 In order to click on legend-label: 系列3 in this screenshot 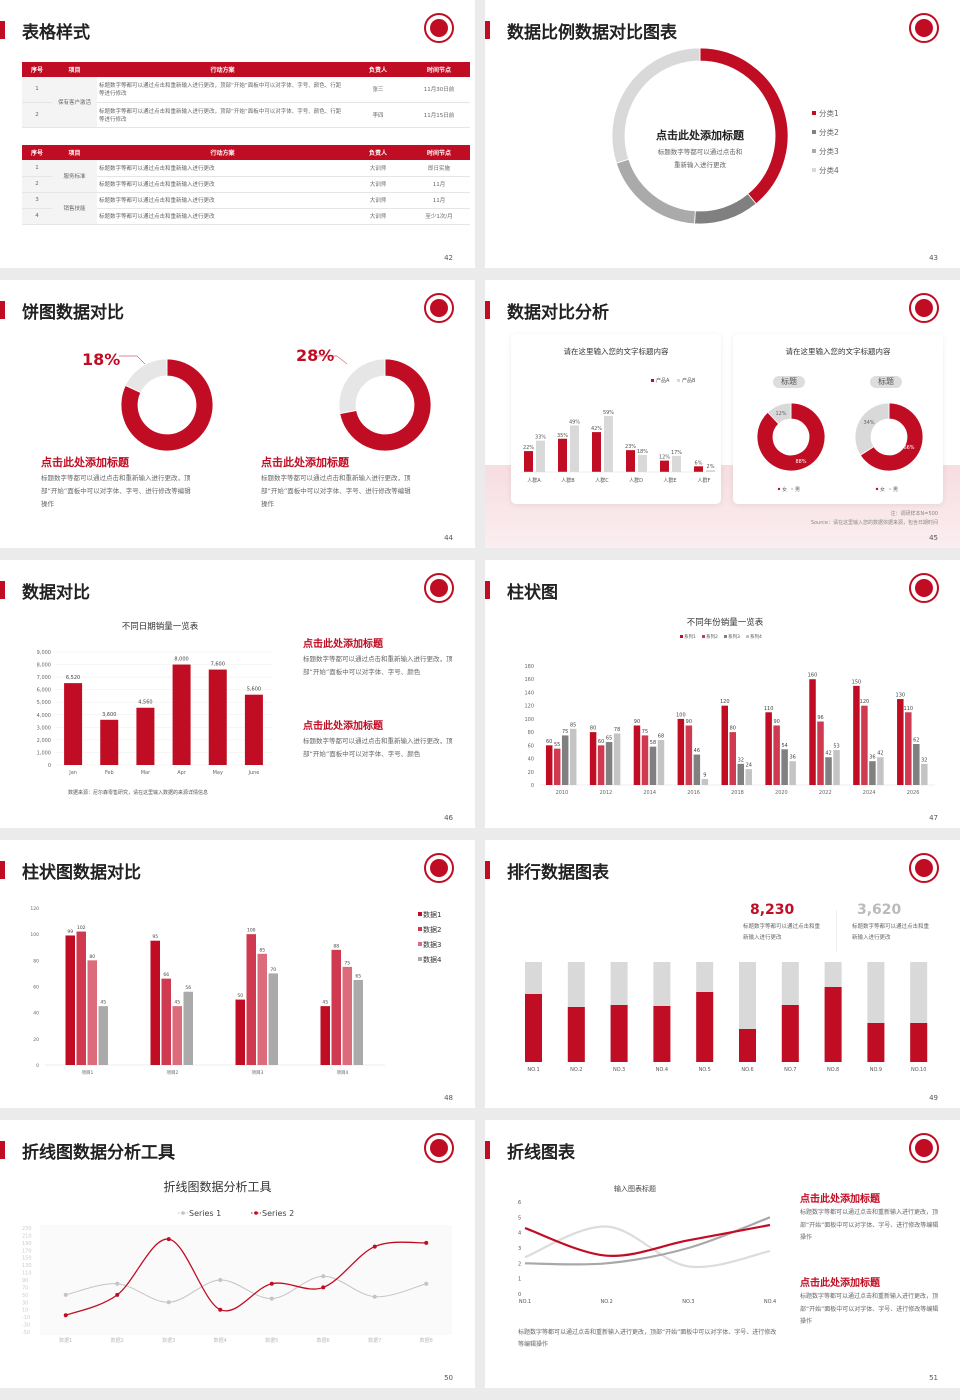, I will do `click(734, 636)`.